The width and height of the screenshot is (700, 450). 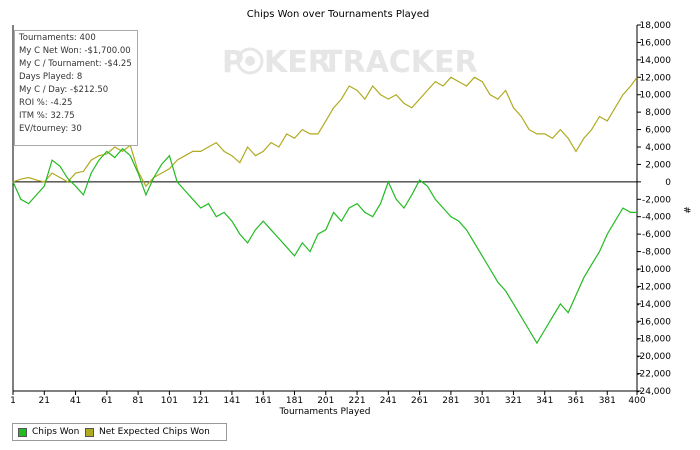 What do you see at coordinates (56, 432) in the screenshot?
I see `legend-label-chips-won: Chips Won` at bounding box center [56, 432].